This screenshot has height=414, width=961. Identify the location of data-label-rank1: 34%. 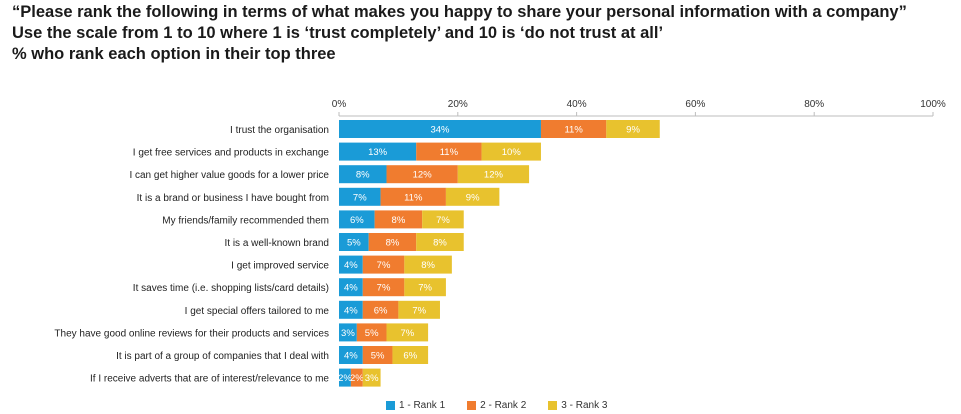
(440, 130).